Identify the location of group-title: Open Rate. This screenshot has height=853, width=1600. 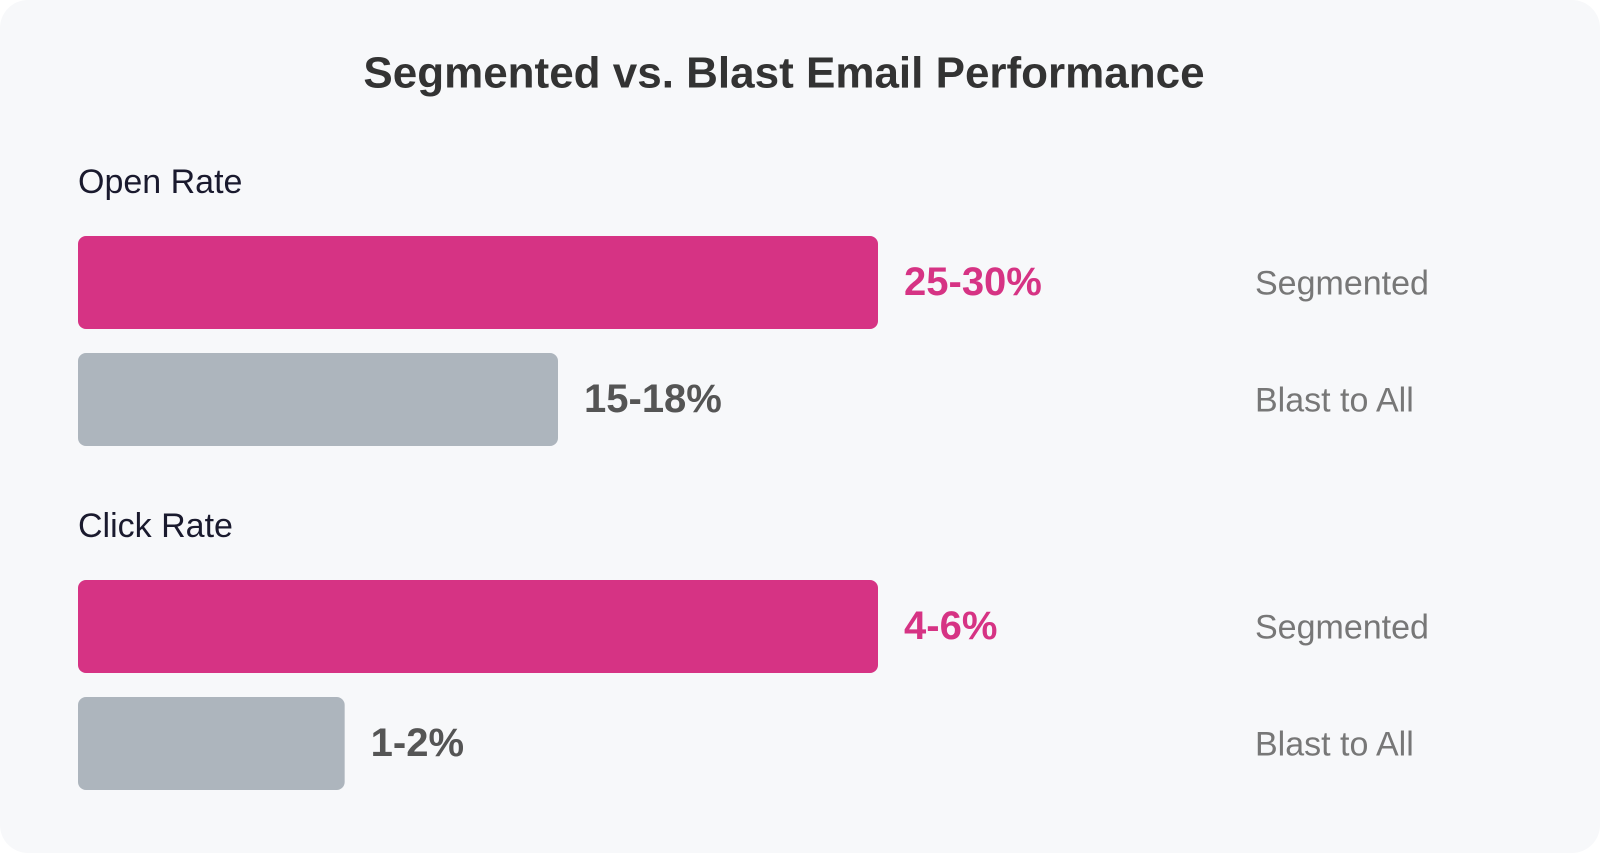
(160, 182).